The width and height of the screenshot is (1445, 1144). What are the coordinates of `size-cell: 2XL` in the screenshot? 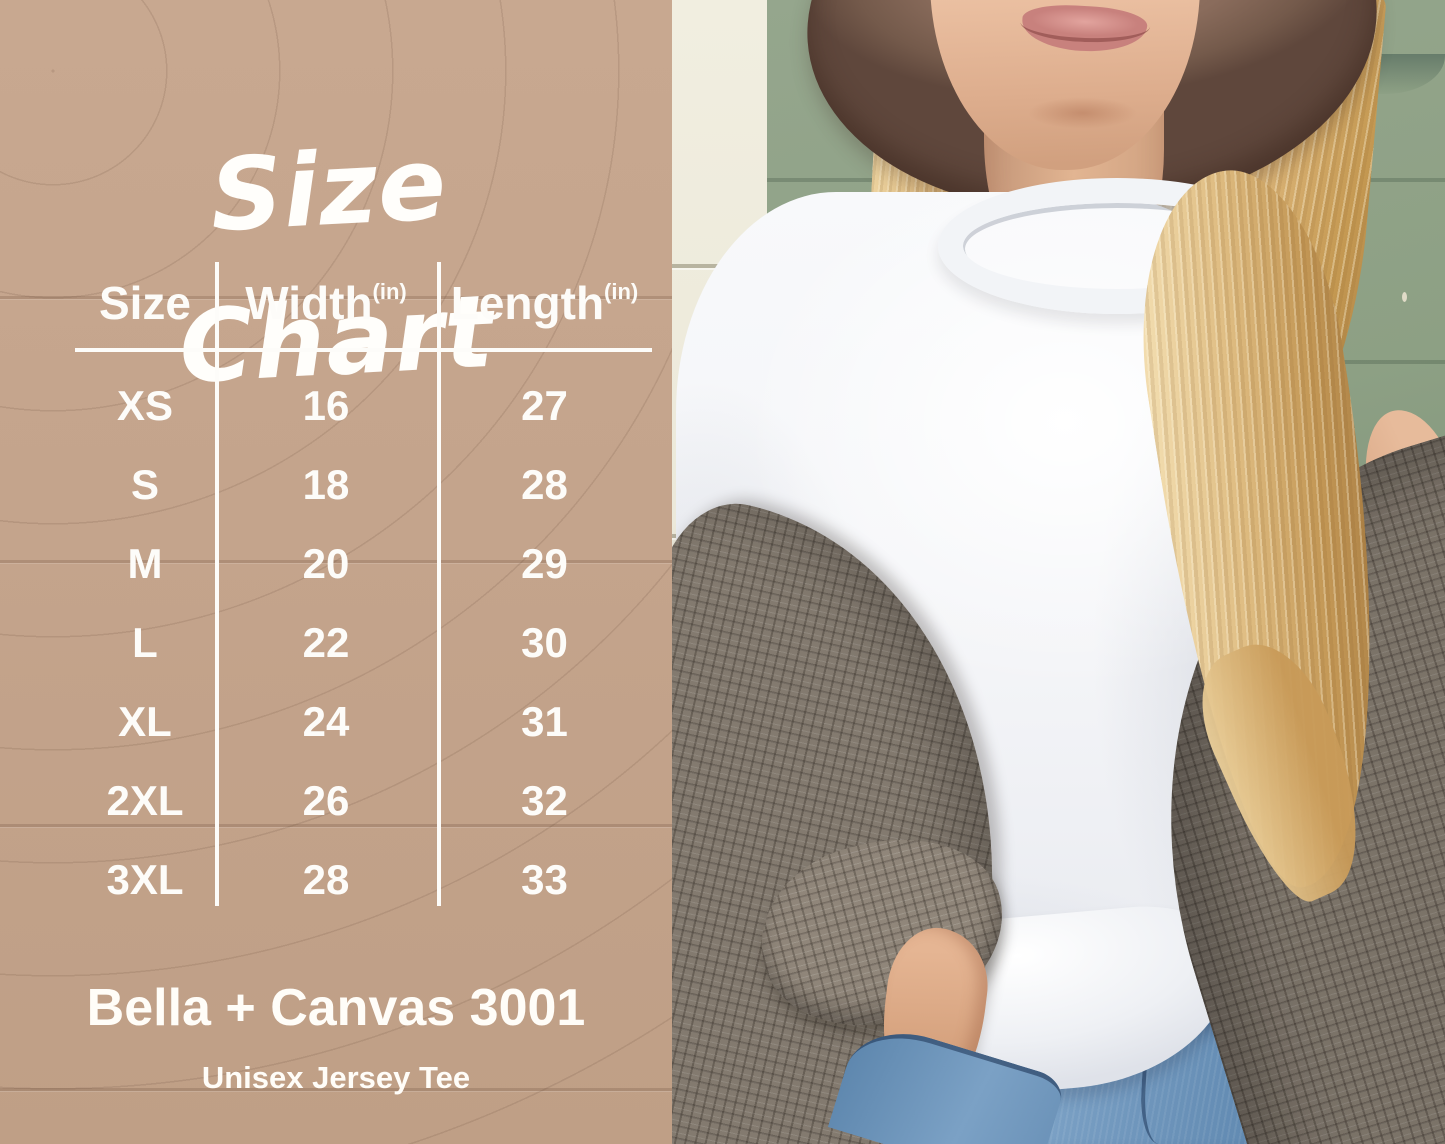 It's located at (145, 800).